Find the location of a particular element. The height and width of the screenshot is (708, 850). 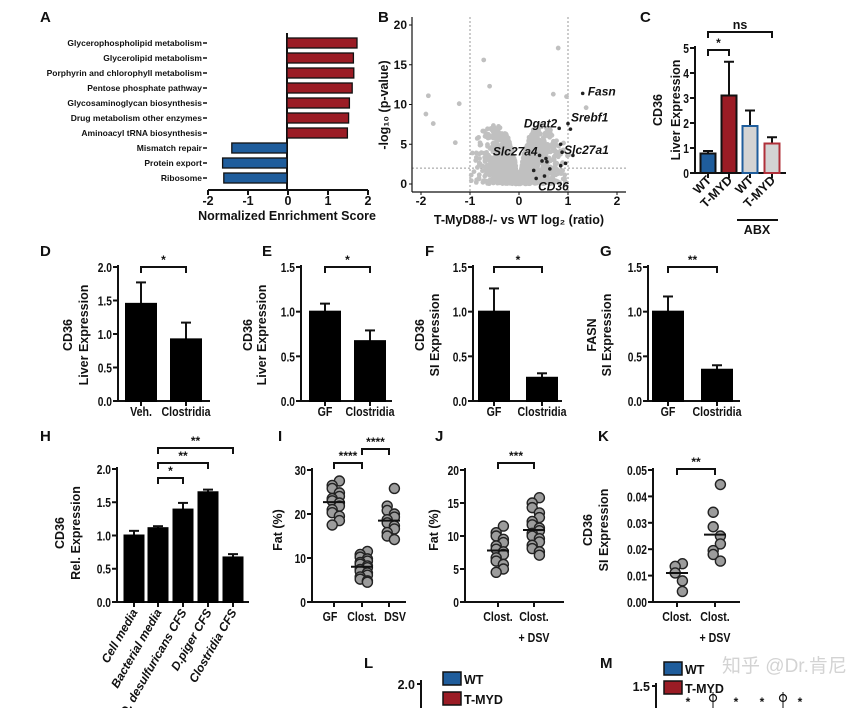

x-tick-label: Clostridia is located at coordinates (370, 412).